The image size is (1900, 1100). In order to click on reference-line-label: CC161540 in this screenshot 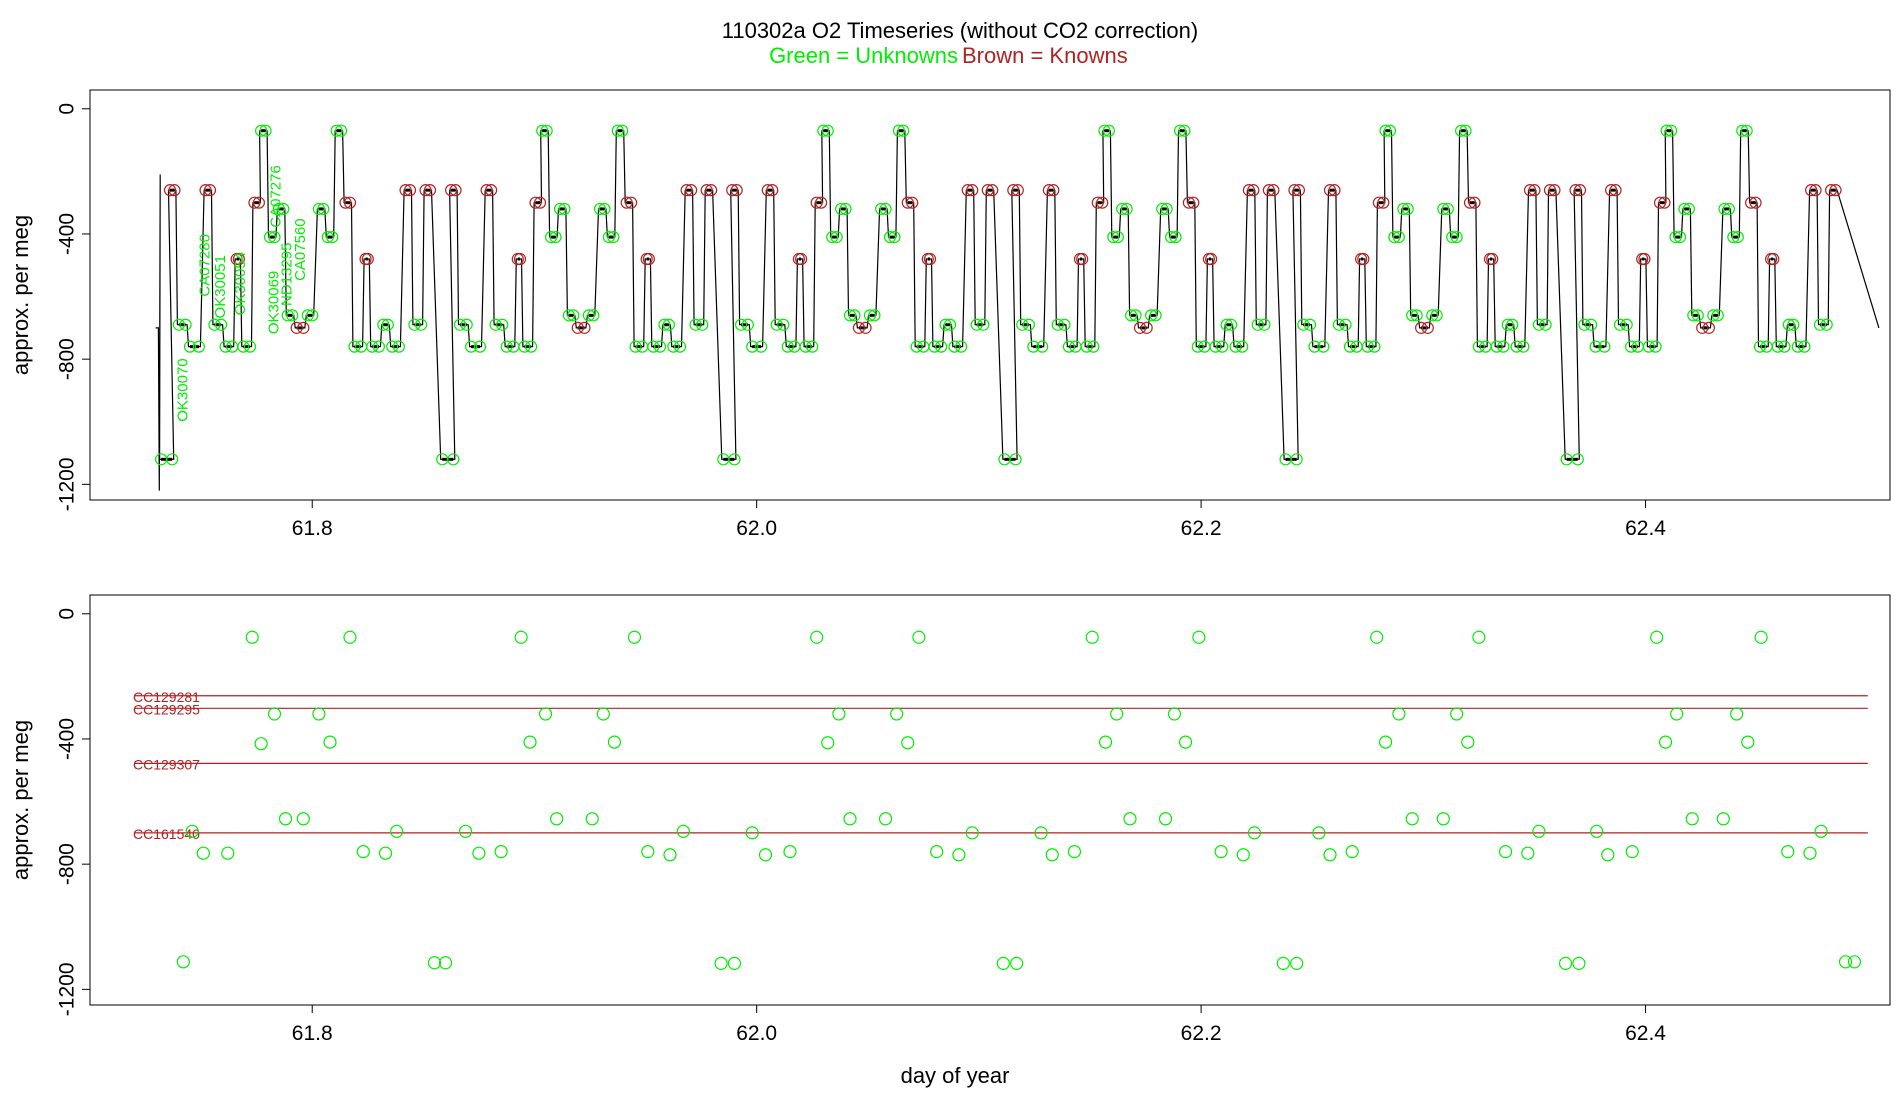, I will do `click(166, 834)`.